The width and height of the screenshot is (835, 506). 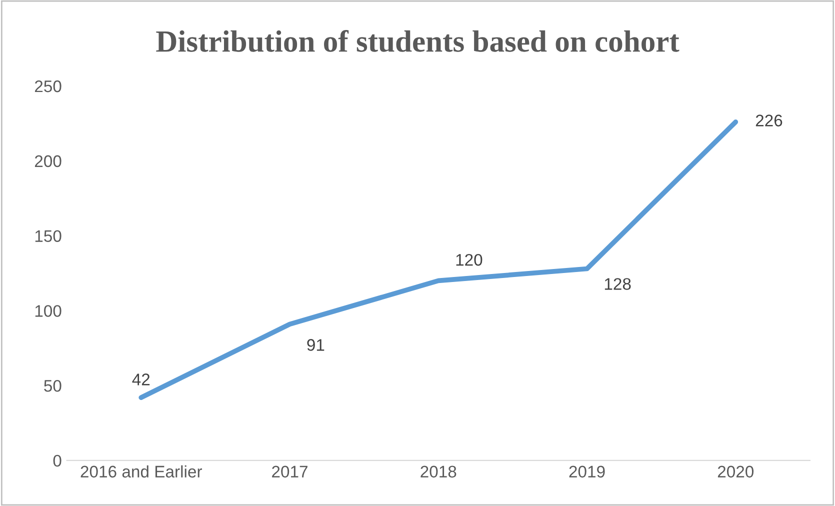 I want to click on x-tick-label: 2017, so click(x=290, y=472).